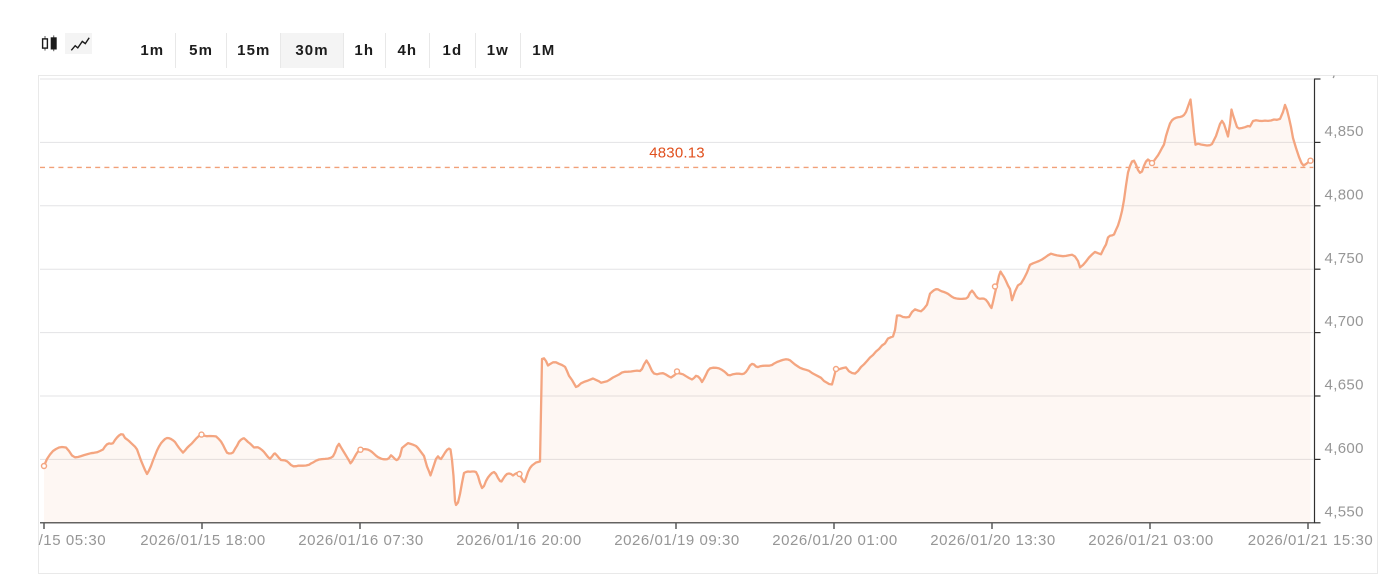 This screenshot has width=1399, height=581. What do you see at coordinates (519, 540) in the screenshot?
I see `svg-text: 2026/01/16 20:00` at bounding box center [519, 540].